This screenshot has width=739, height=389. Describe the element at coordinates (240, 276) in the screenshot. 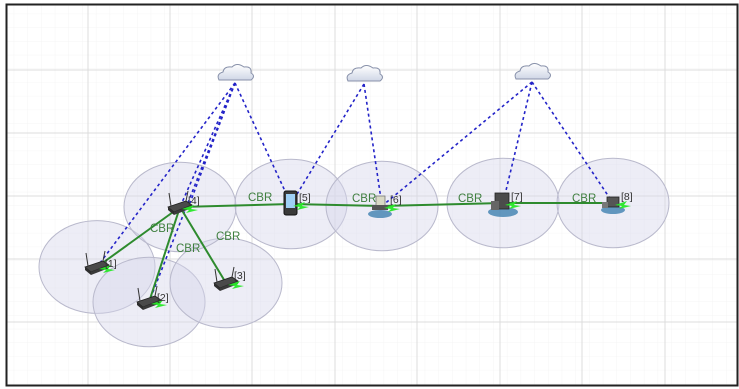

I see `node-label: [3]` at that location.